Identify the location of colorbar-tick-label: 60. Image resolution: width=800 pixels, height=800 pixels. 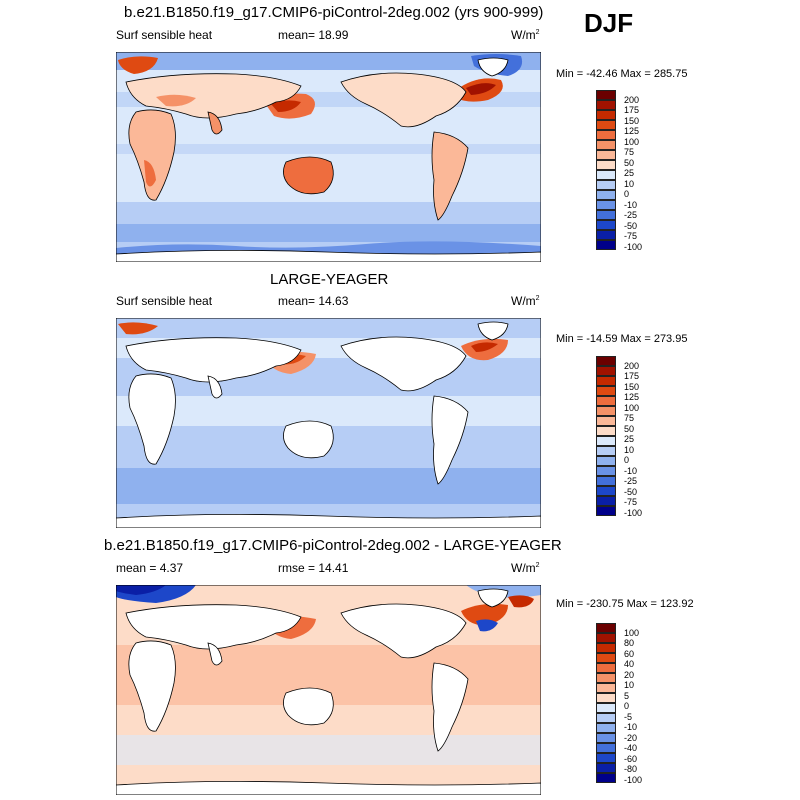
(629, 653).